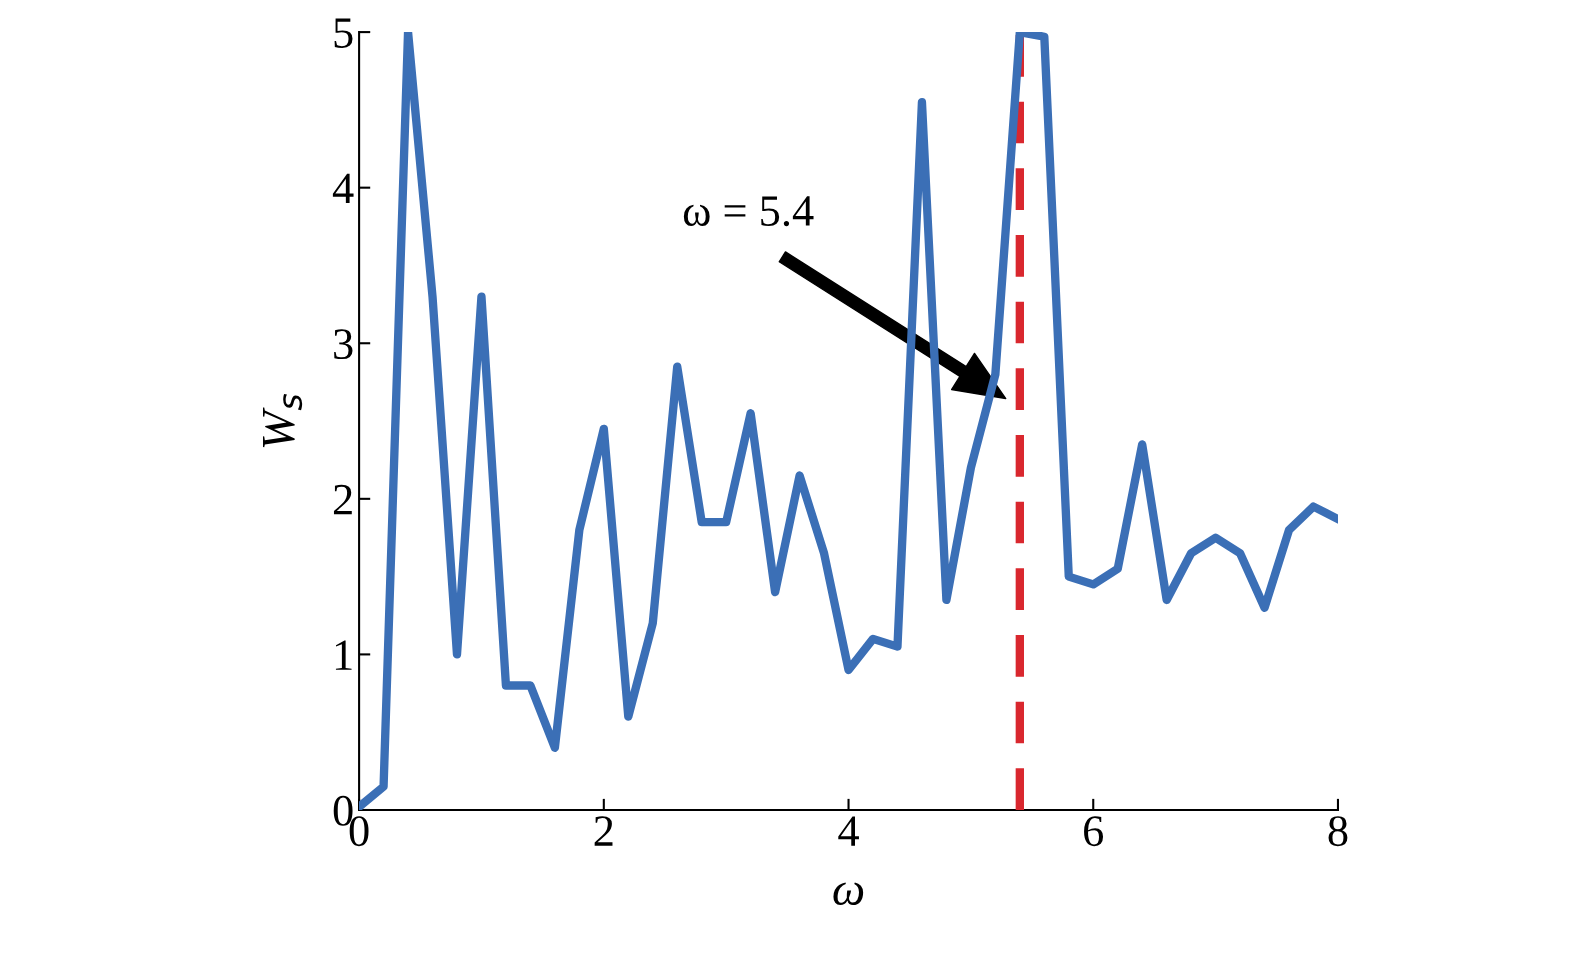  I want to click on y-tick-label: 1, so click(343, 655).